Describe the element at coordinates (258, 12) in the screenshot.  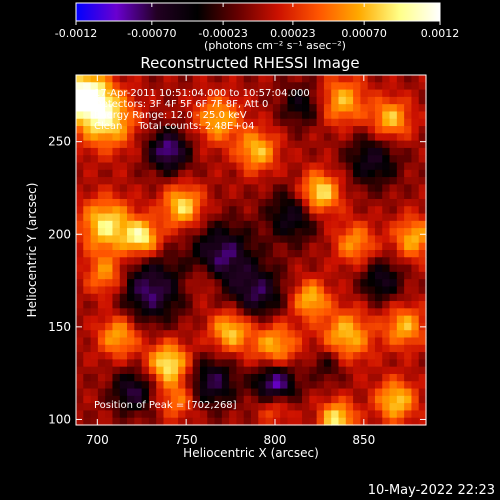
I see `colorbar-bar` at that location.